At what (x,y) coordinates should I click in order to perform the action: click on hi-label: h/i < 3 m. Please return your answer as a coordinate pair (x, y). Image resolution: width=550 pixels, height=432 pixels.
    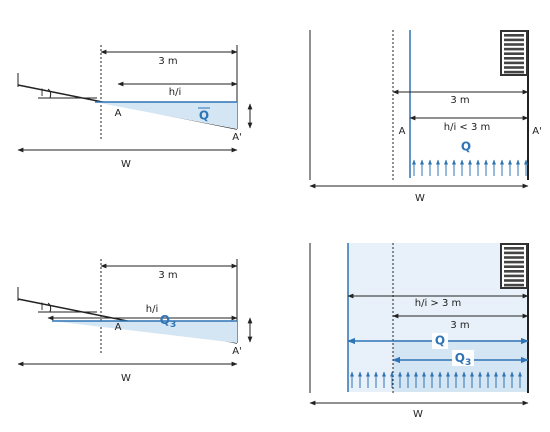
    Looking at the image, I should click on (467, 127).